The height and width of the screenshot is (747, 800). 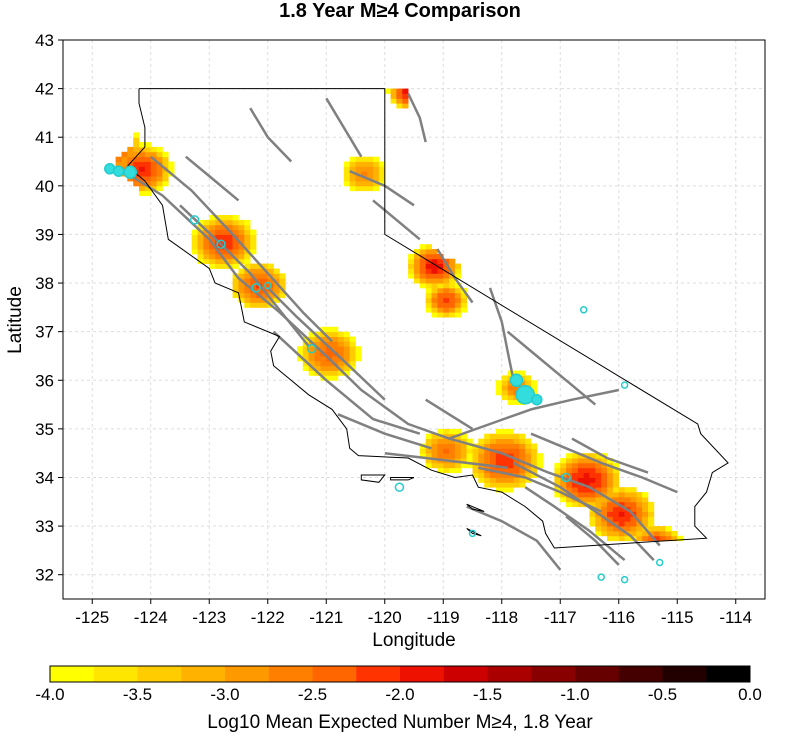 What do you see at coordinates (400, 11) in the screenshot?
I see `figure-title: 1.8 Year M≥4 Comparison` at bounding box center [400, 11].